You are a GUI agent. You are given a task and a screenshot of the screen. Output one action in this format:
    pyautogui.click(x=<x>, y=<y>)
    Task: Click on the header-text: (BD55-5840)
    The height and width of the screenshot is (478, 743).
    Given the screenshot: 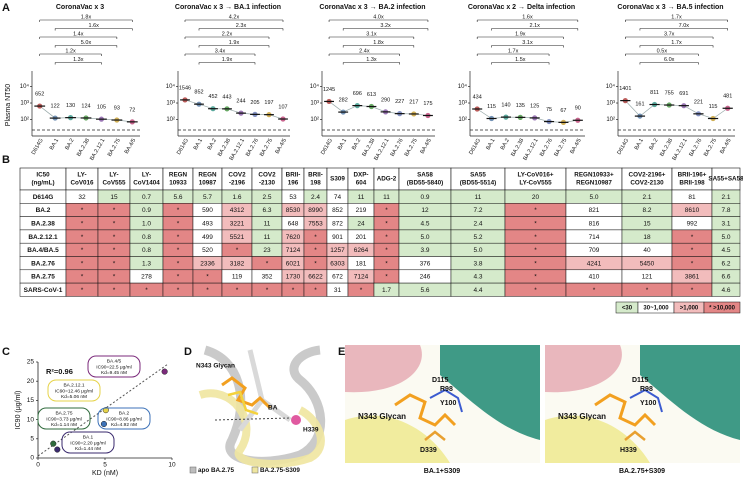 What is the action you would take?
    pyautogui.click(x=425, y=183)
    